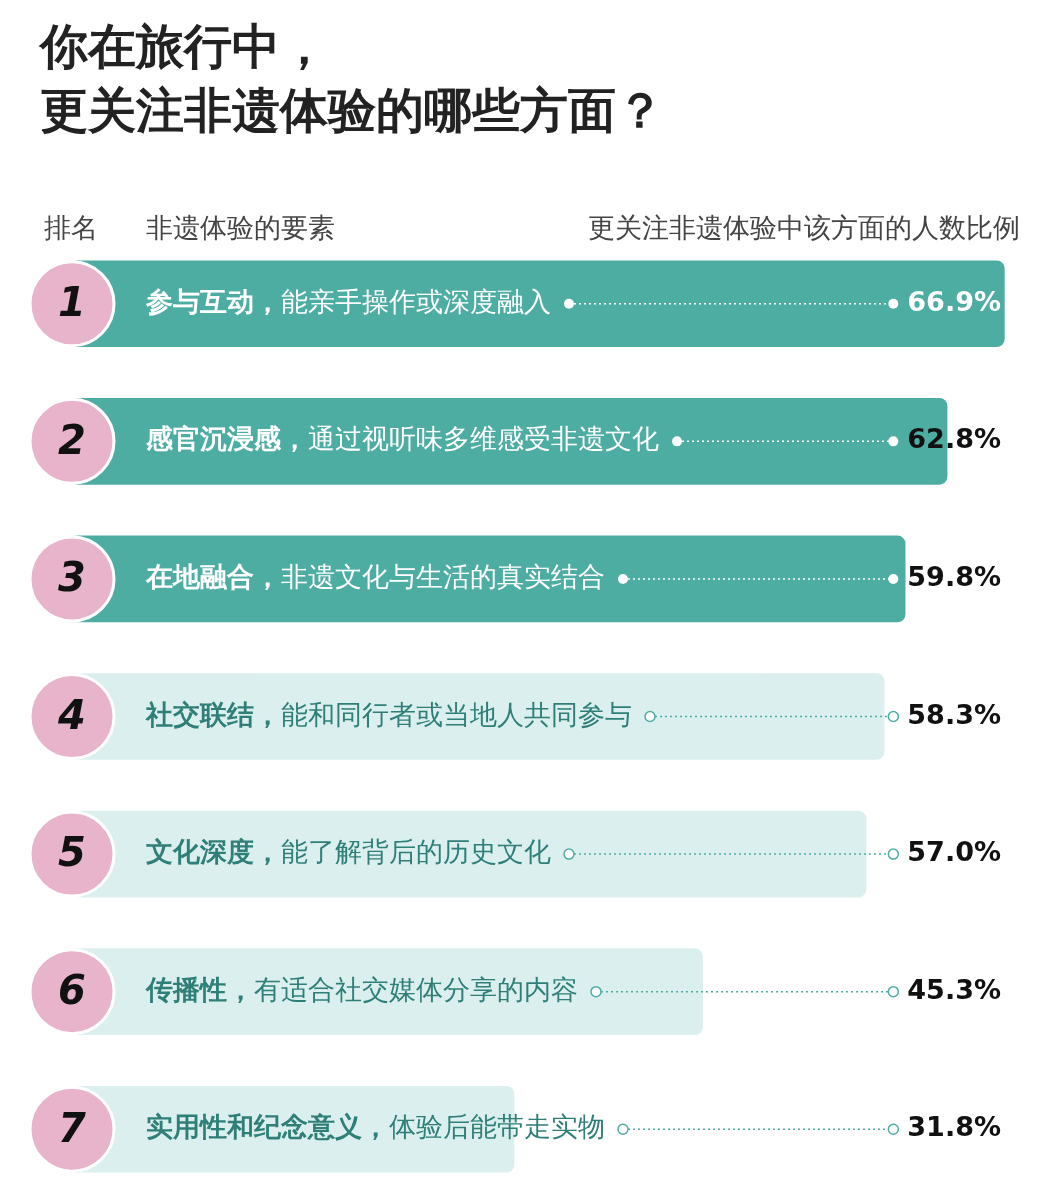 The image size is (1050, 1198). What do you see at coordinates (954, 852) in the screenshot?
I see `data-label: 57.0%` at bounding box center [954, 852].